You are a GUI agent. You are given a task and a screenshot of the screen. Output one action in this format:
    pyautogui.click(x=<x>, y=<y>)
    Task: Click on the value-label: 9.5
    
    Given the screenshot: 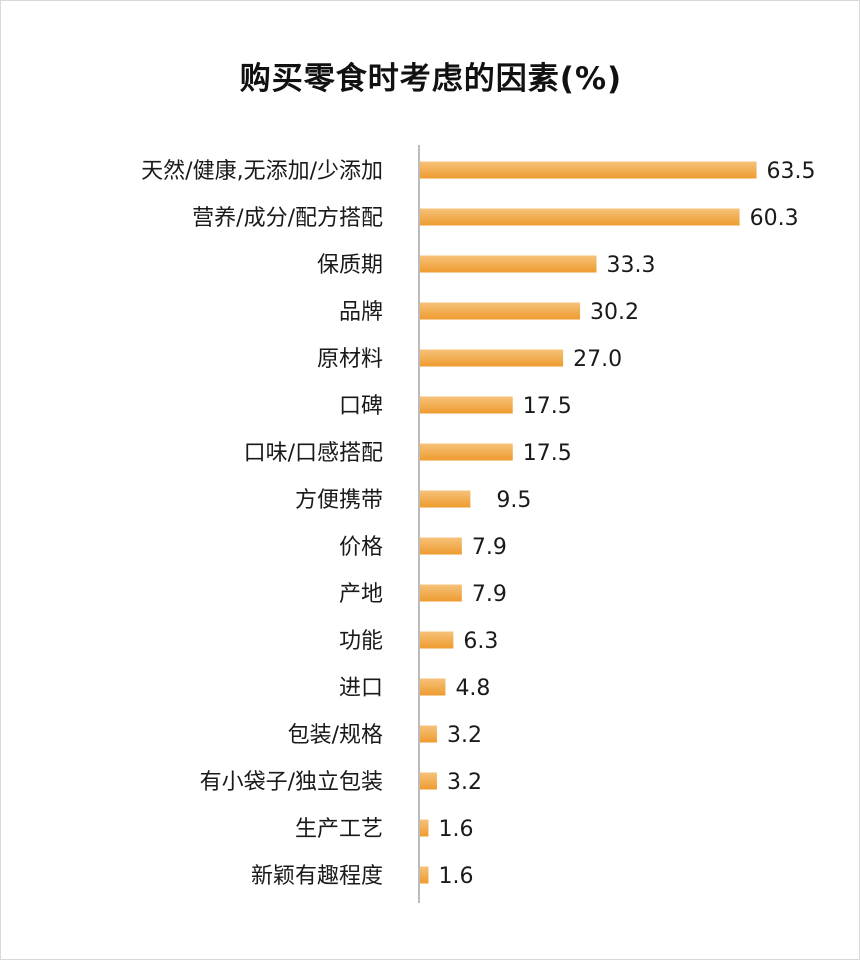 What is the action you would take?
    pyautogui.click(x=513, y=500)
    